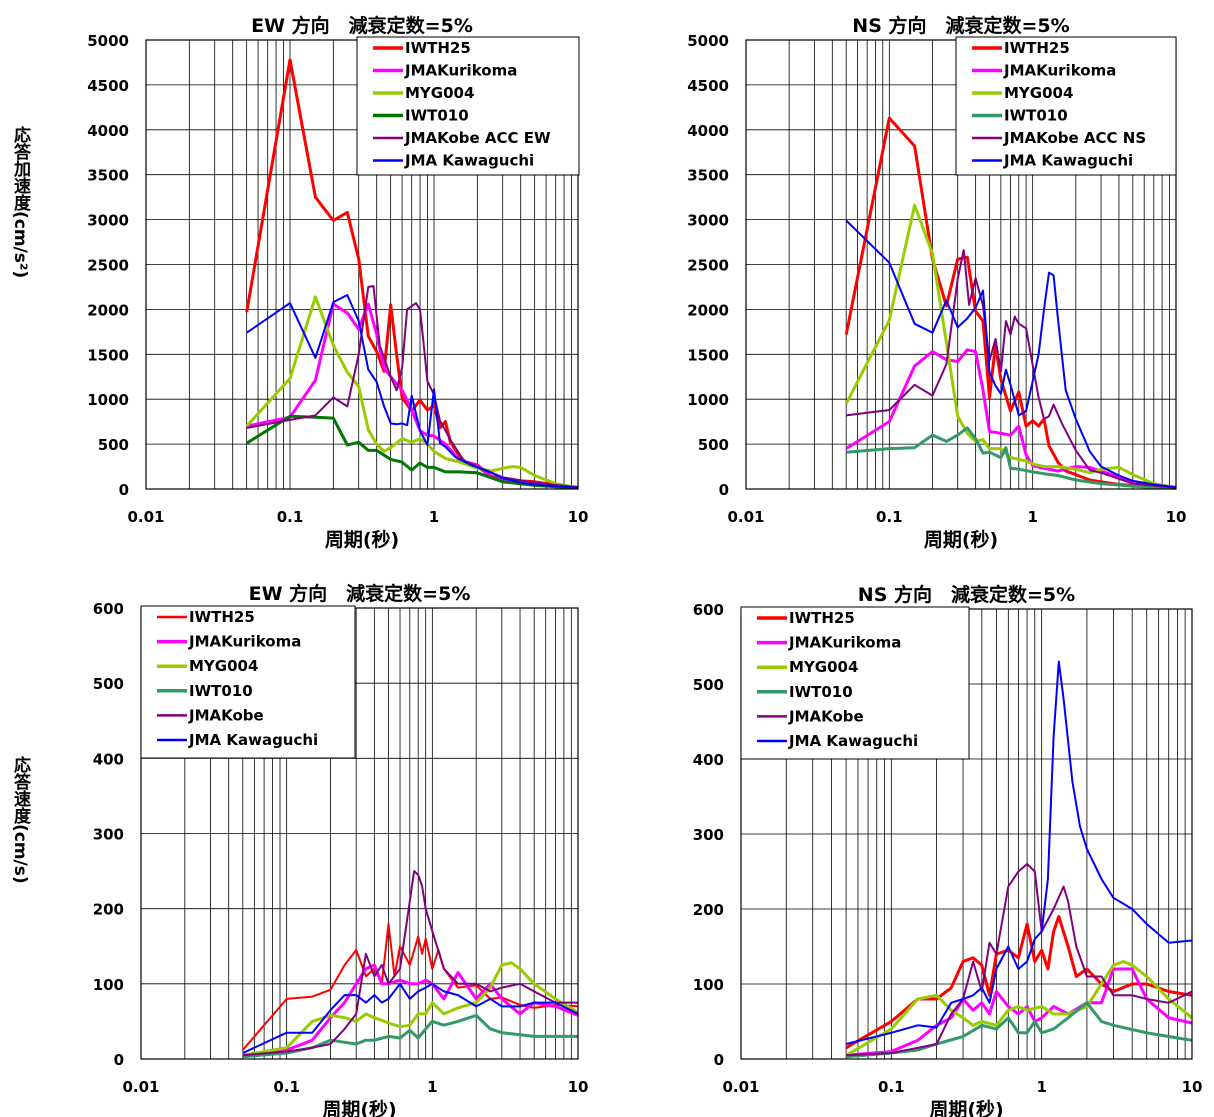 The image size is (1214, 1117). What do you see at coordinates (20, 202) in the screenshot?
I see `y-axis-label-acceleration: 応答加速度(cm/s²)` at bounding box center [20, 202].